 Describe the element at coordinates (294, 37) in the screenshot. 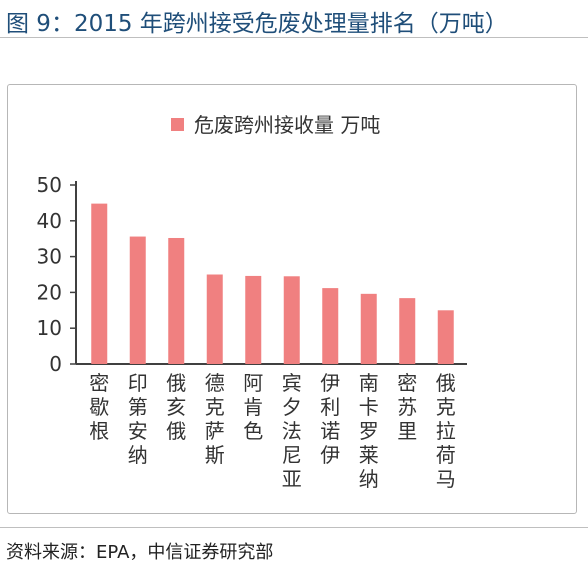

I see `title-rule` at that location.